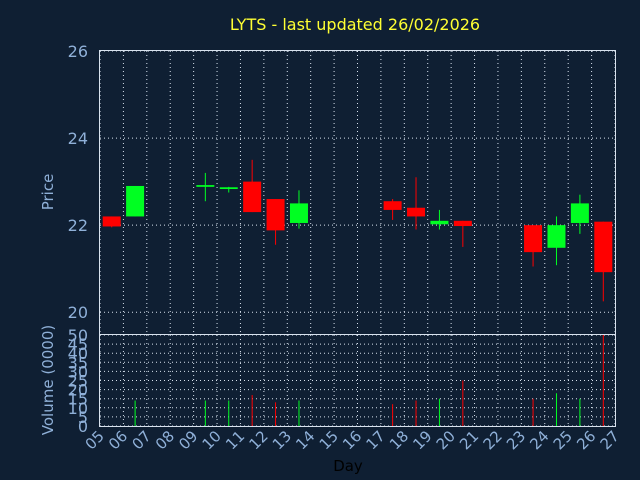 This screenshot has width=640, height=480. Describe the element at coordinates (469, 440) in the screenshot. I see `x-tick-label: 21` at that location.